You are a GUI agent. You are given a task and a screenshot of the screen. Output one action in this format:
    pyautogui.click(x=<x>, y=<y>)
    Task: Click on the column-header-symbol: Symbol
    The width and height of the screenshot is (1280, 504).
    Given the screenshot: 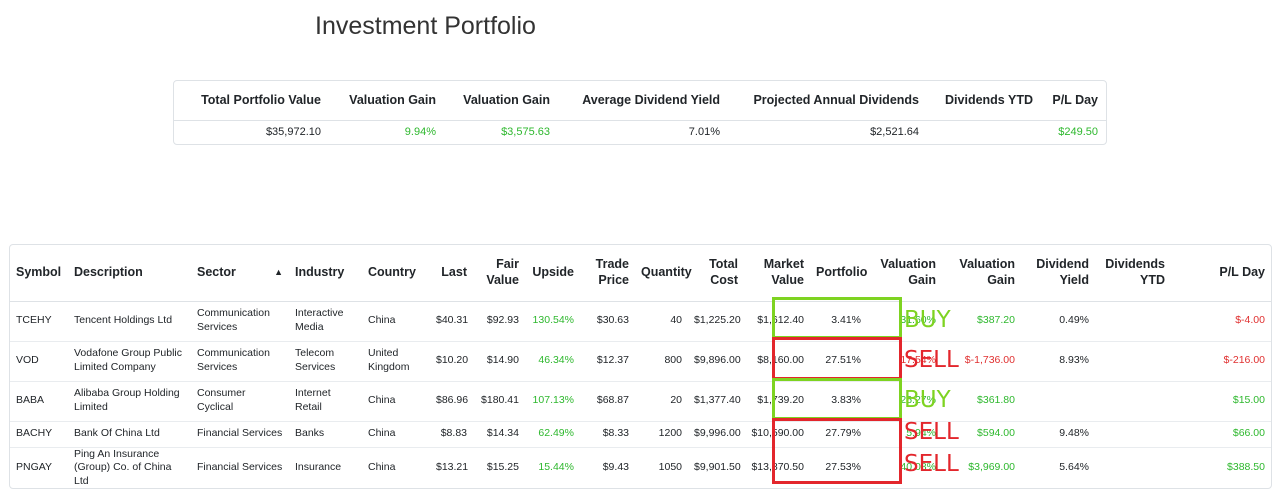 What is the action you would take?
    pyautogui.click(x=39, y=273)
    